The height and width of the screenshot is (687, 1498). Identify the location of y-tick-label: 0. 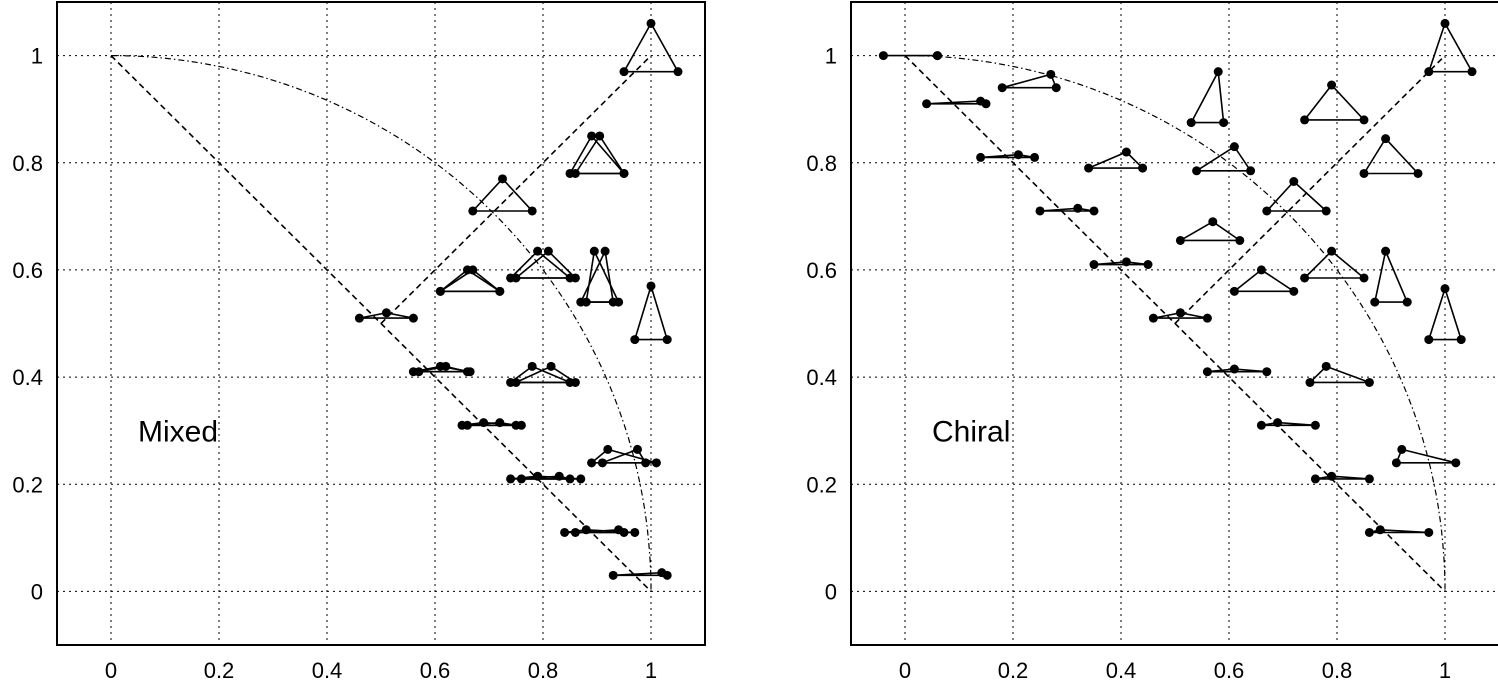
(37, 591).